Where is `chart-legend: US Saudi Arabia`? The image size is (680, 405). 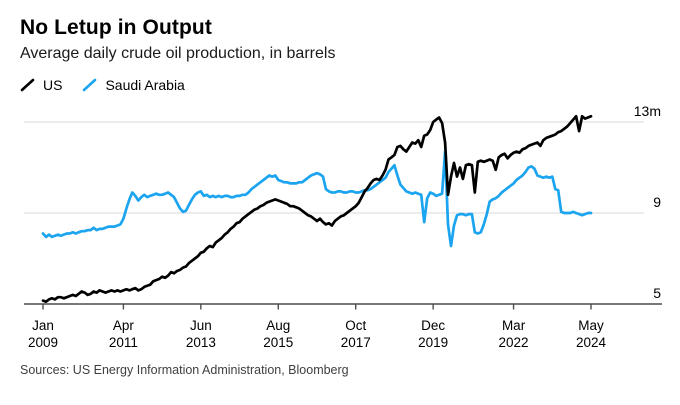 chart-legend: US Saudi Arabia is located at coordinates (102, 85).